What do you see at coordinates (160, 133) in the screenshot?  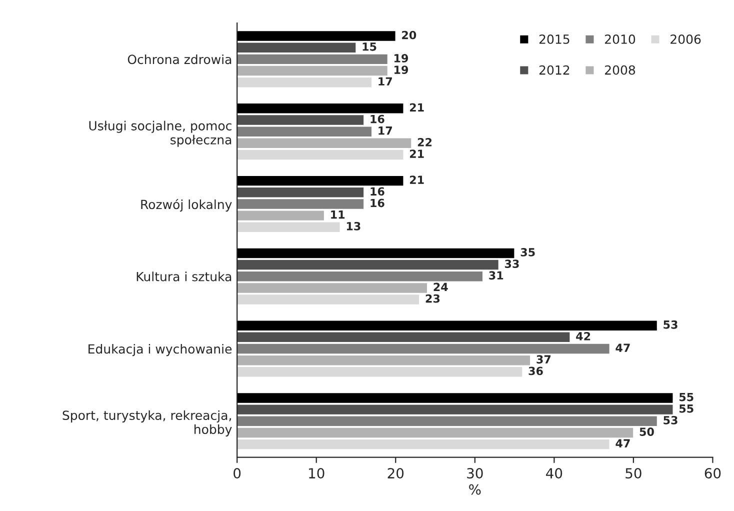 I see `y-tick-label: Usługi socjalne, pomoc społeczna` at bounding box center [160, 133].